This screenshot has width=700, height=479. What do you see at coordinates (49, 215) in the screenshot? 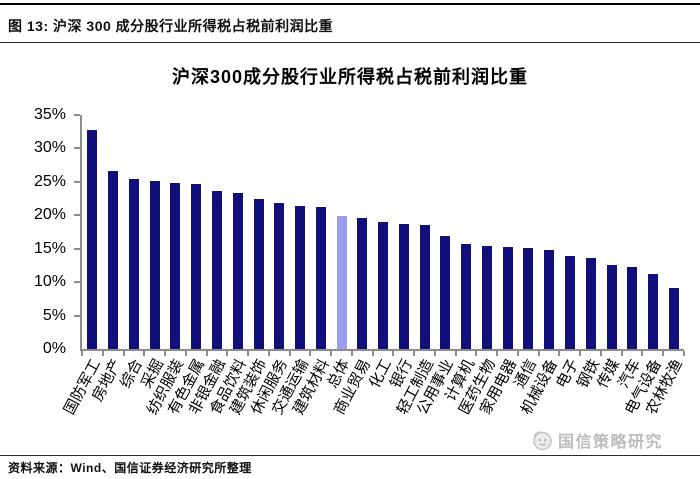
I see `y-tick-label-20%: 20%` at bounding box center [49, 215].